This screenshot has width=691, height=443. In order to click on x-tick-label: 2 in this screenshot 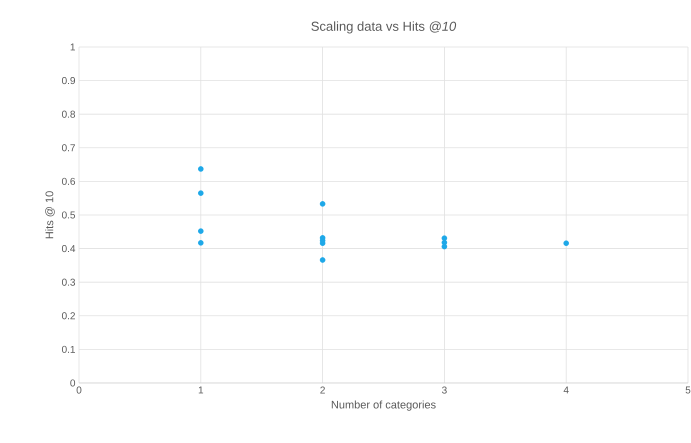, I will do `click(322, 390)`.